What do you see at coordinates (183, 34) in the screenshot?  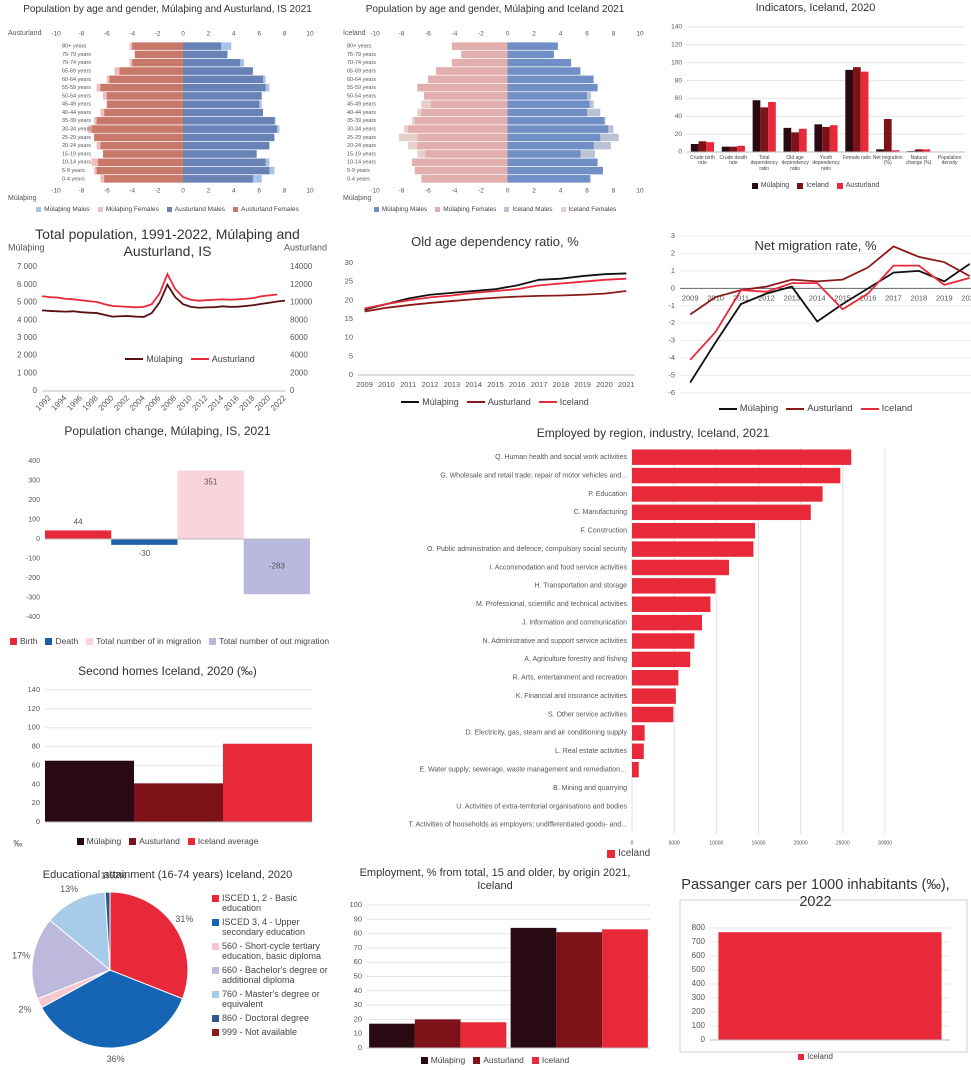 I see `x-tick-label: 0` at bounding box center [183, 34].